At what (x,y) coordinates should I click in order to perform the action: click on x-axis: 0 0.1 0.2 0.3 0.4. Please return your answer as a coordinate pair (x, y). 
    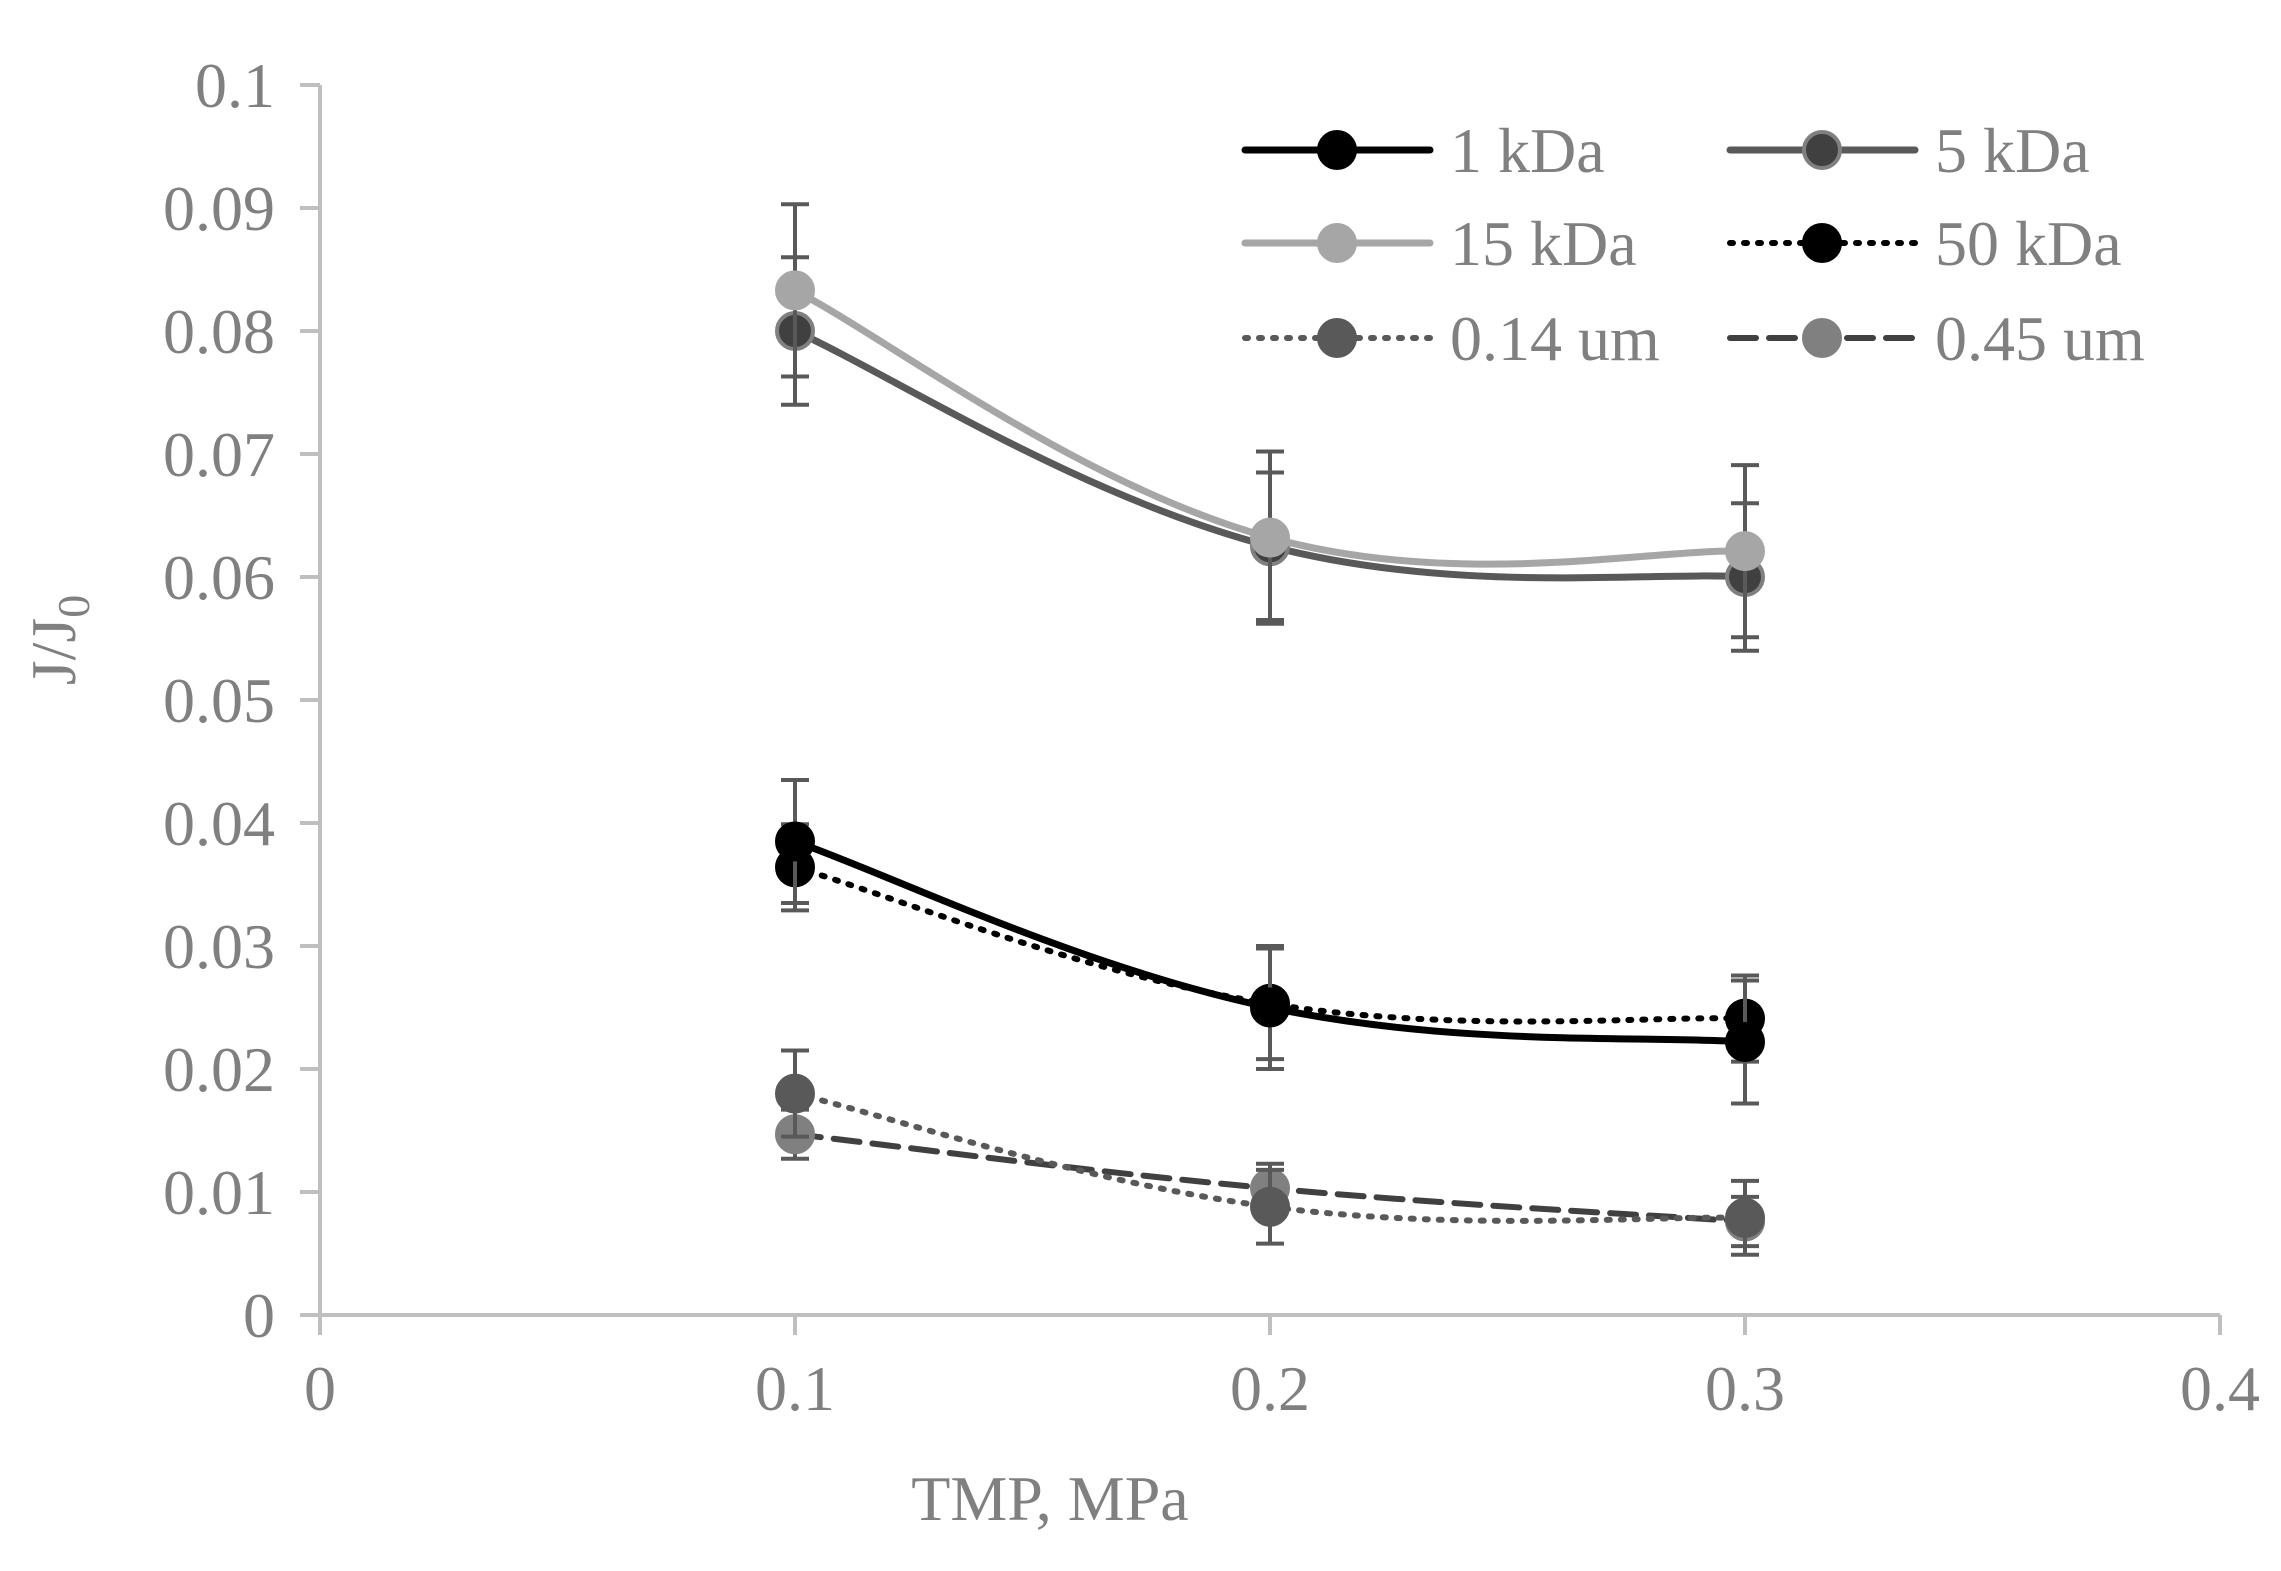
    Looking at the image, I should click on (1282, 1368).